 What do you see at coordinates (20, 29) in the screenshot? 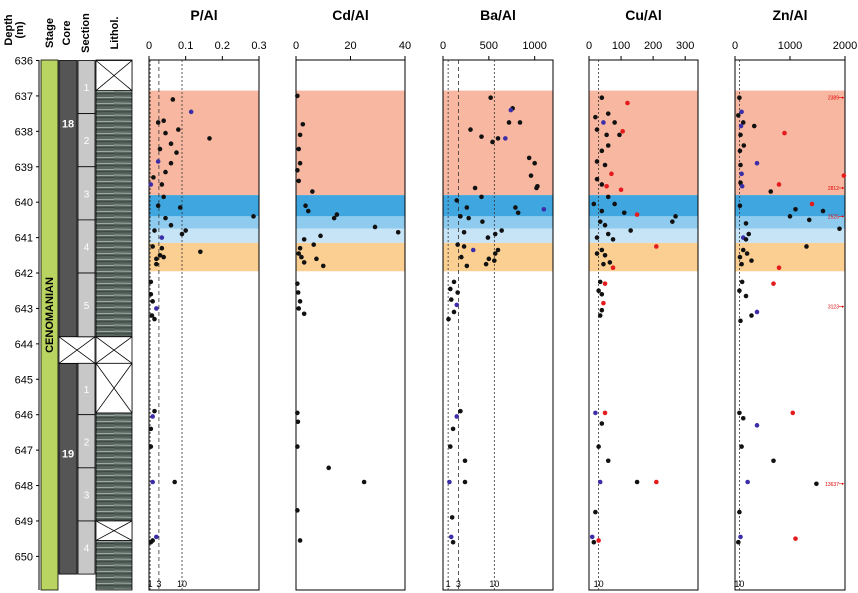
I see `depth-label-line2: (m)` at bounding box center [20, 29].